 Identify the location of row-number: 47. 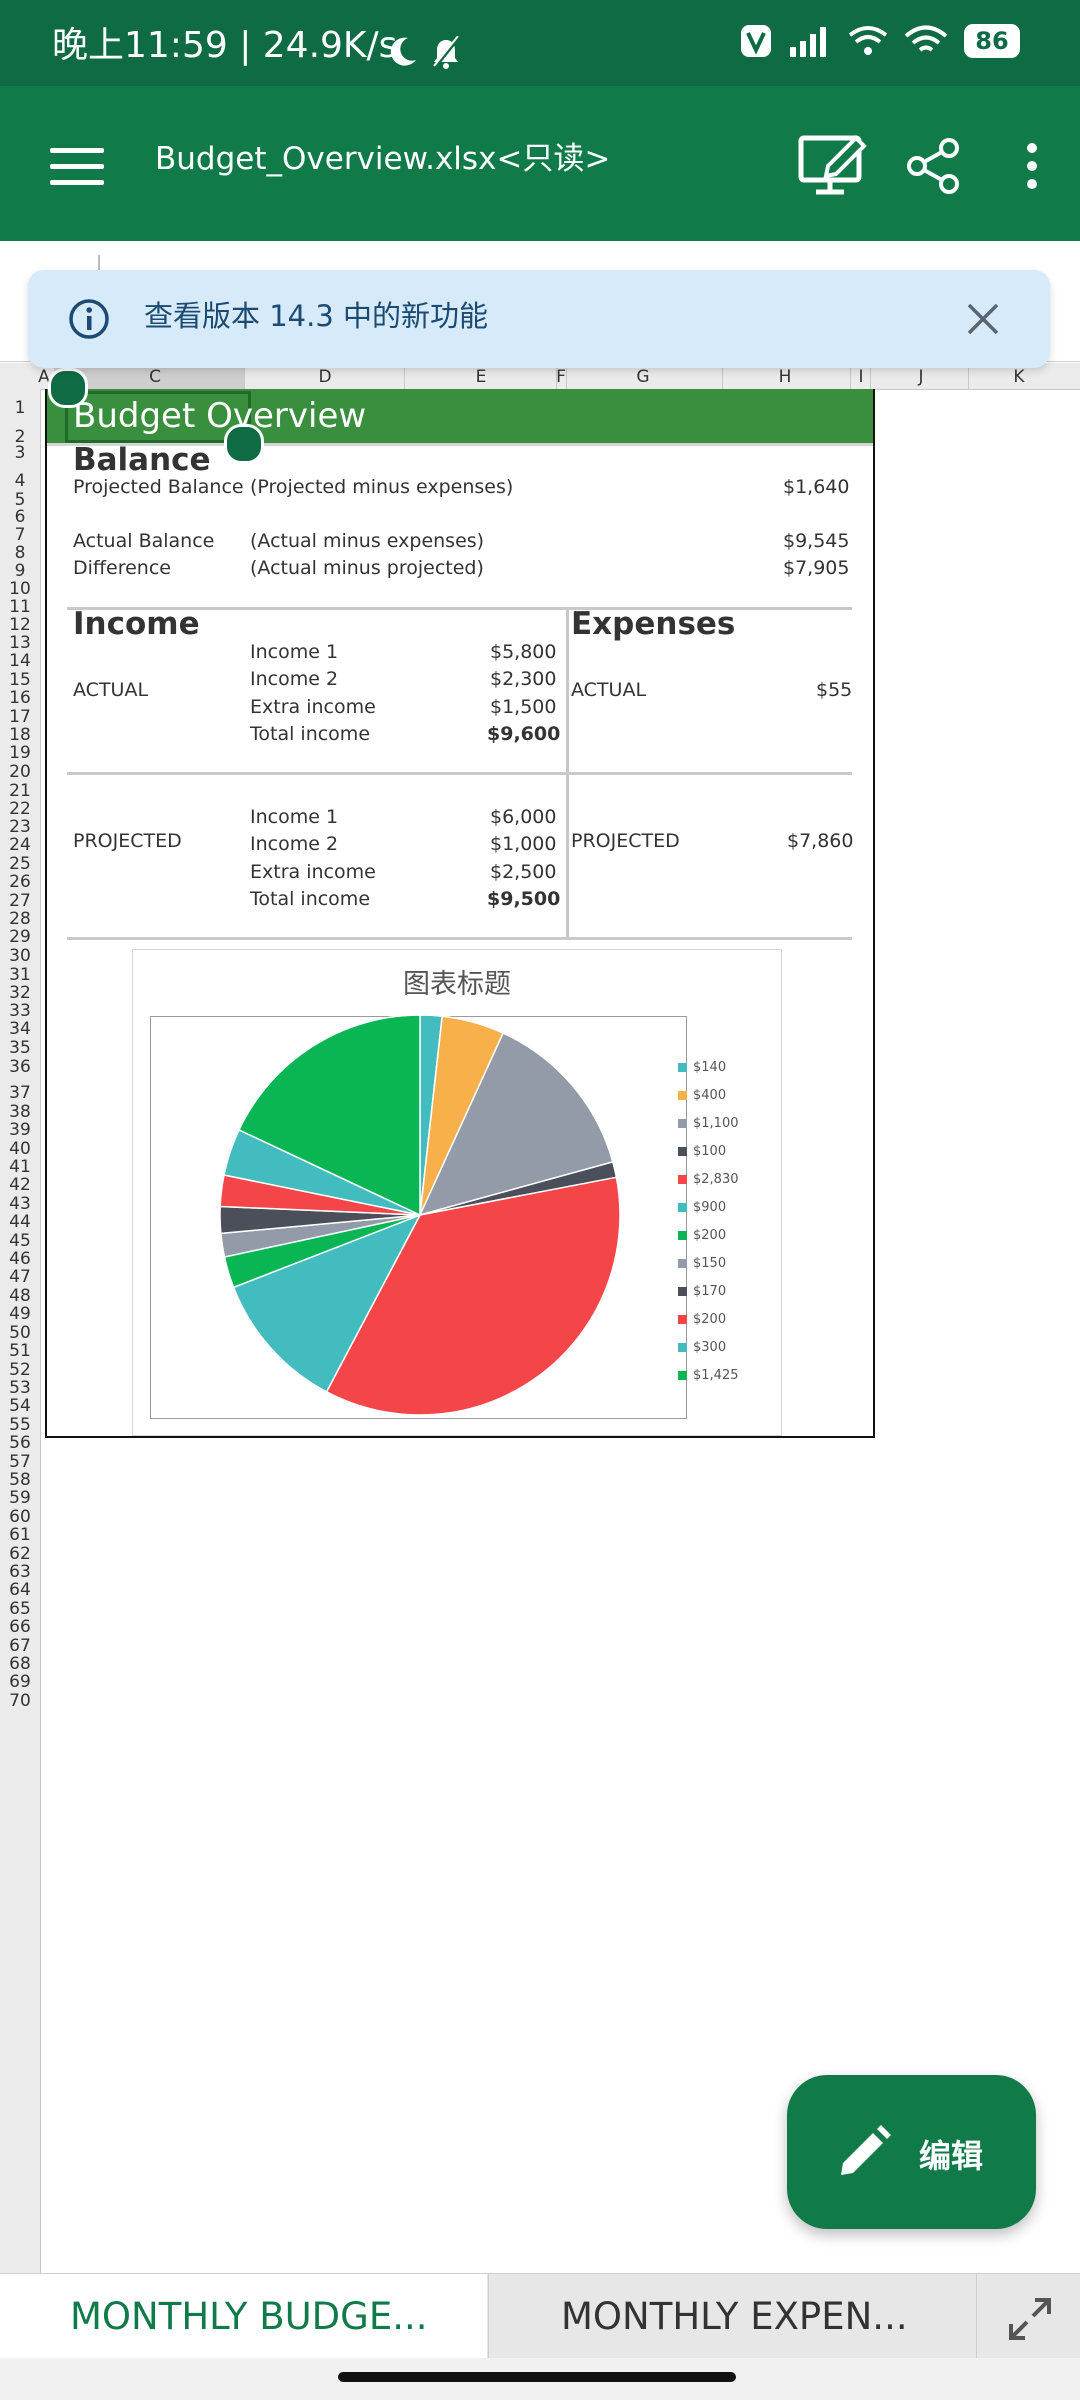
(20, 1277).